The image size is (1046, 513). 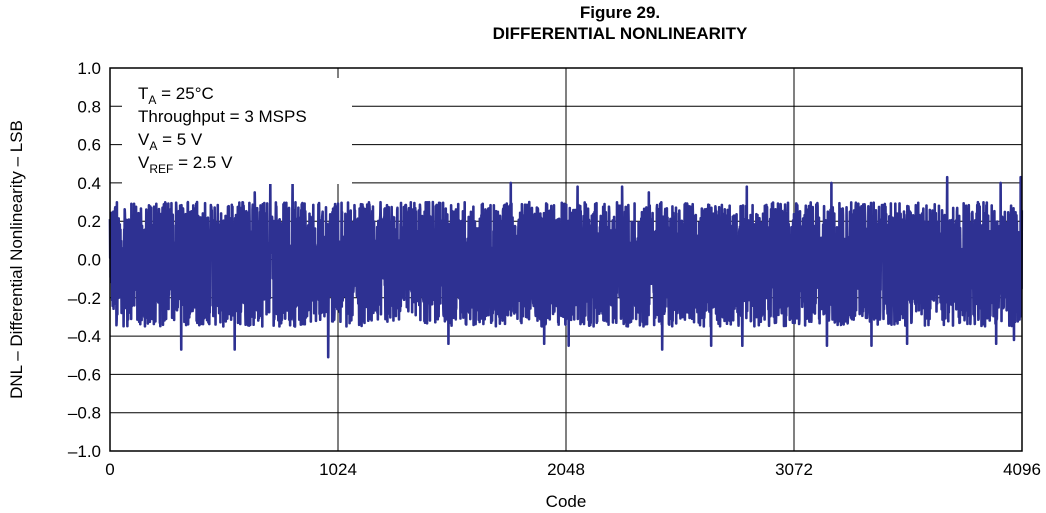 What do you see at coordinates (89, 260) in the screenshot?
I see `y-tick-label: 0.0` at bounding box center [89, 260].